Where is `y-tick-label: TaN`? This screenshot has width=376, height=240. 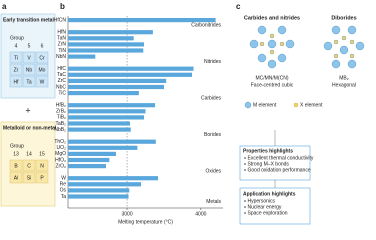 y-tick-label: TaN is located at coordinates (61, 39).